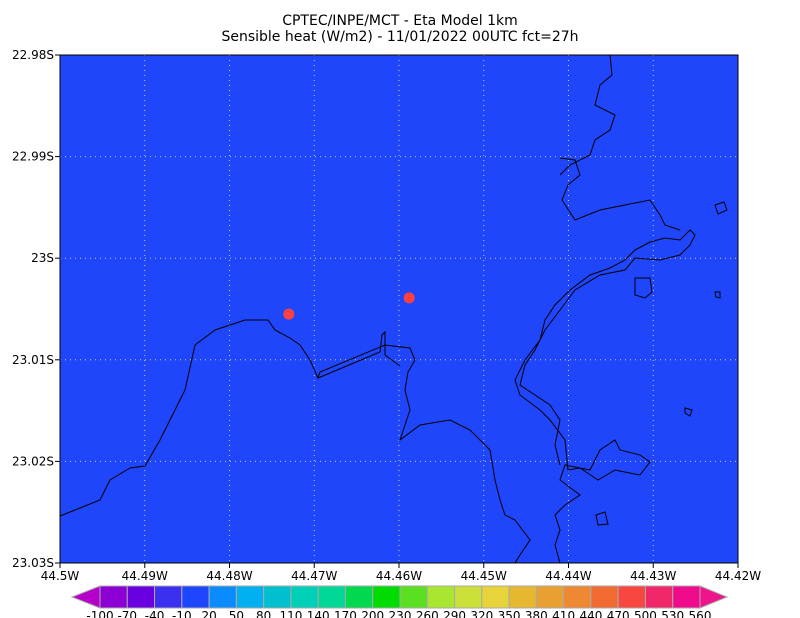  I want to click on colorbar-label: 560, so click(700, 613).